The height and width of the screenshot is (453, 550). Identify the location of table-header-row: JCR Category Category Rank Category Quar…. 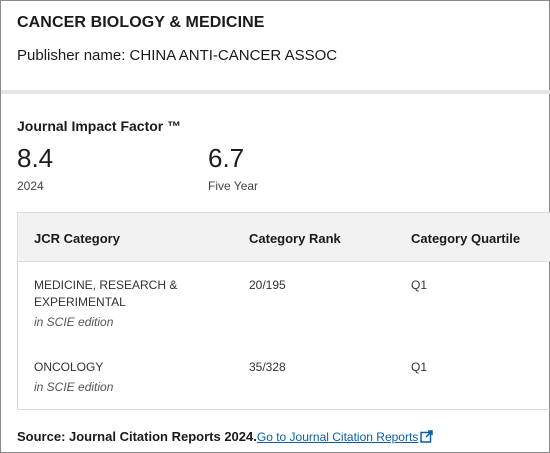
(284, 237).